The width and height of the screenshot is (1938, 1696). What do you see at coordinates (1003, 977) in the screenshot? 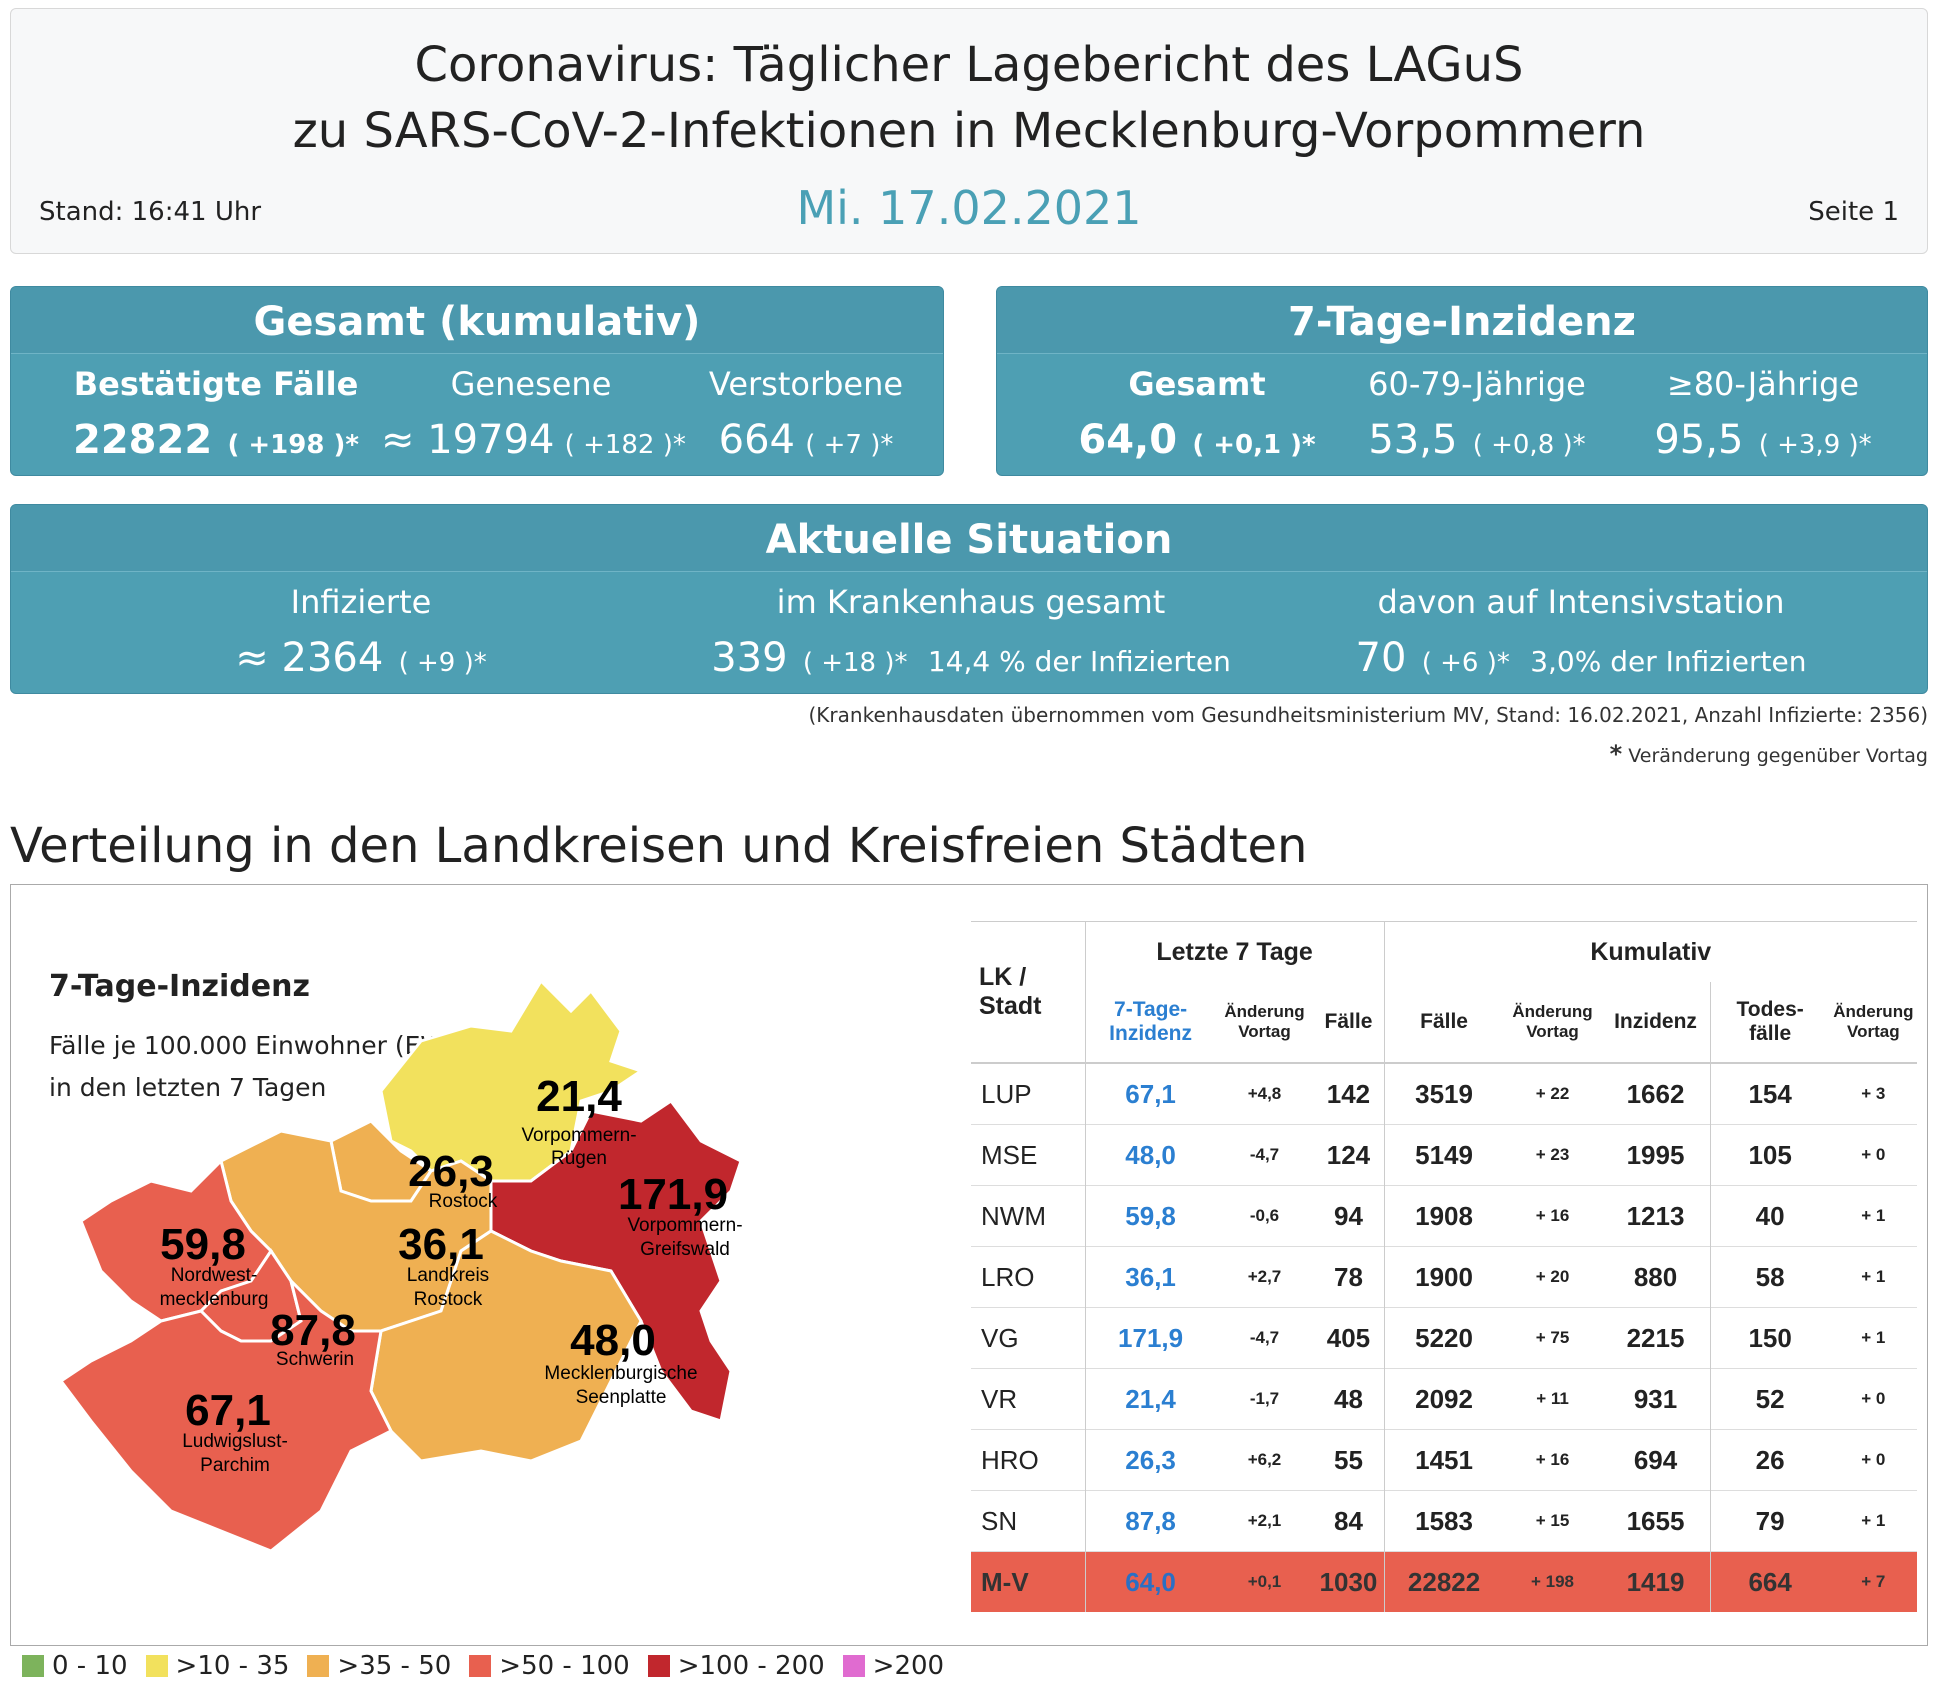
I see `col-header-lk-line1: LK /` at bounding box center [1003, 977].